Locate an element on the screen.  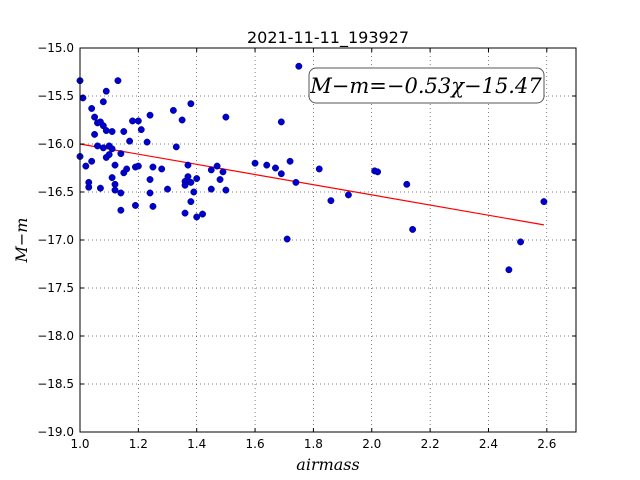
chart-title: 2021-11-11_193927 is located at coordinates (328, 38).